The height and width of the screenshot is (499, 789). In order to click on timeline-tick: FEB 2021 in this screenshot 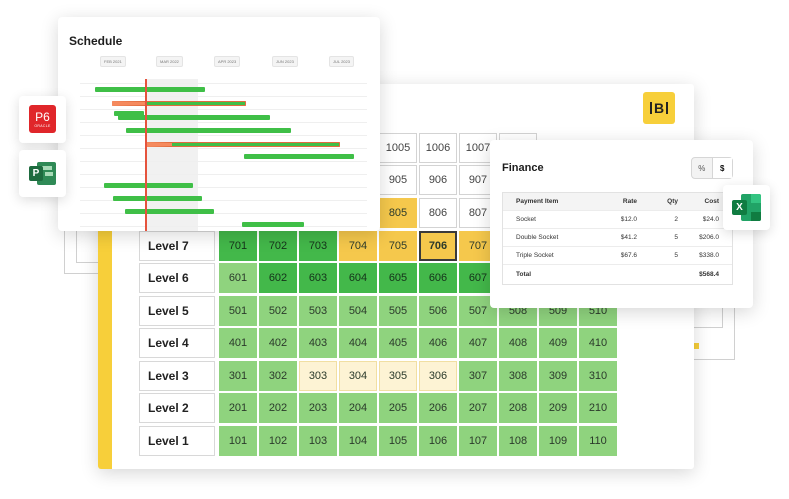, I will do `click(113, 61)`.